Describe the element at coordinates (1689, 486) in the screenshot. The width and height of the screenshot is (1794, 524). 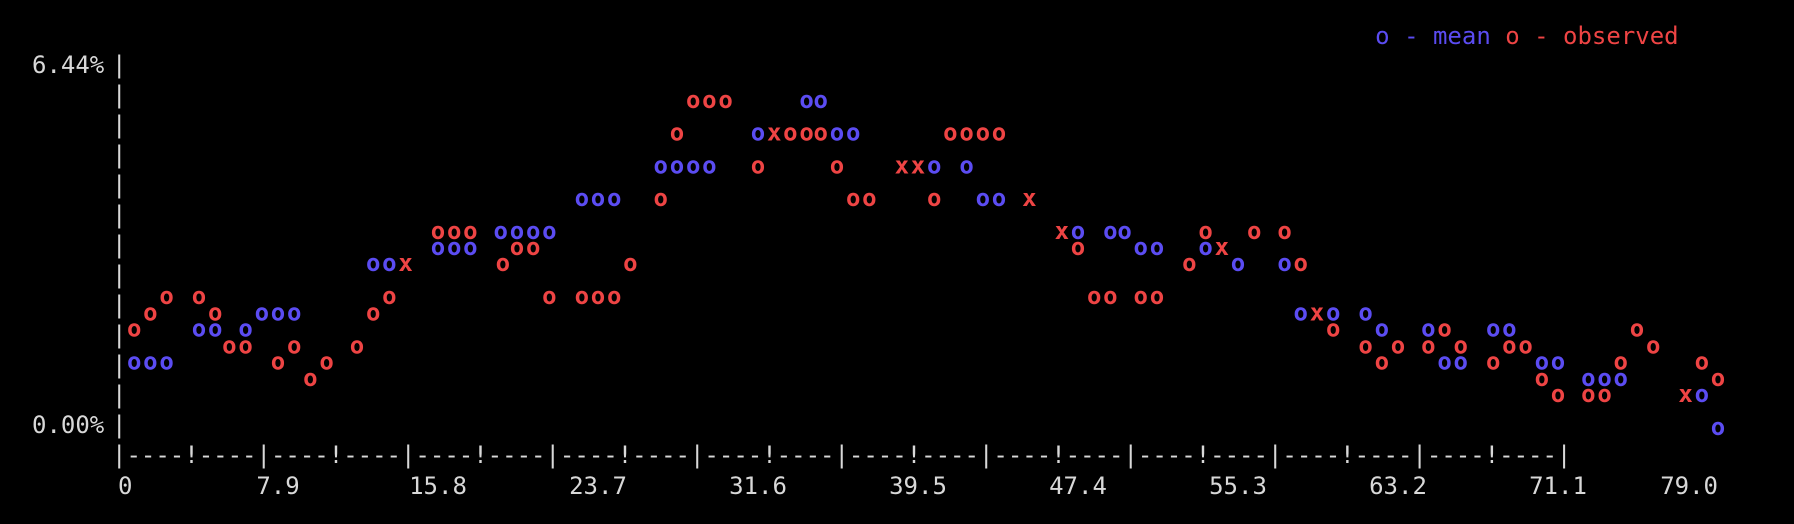
I see `x-tick-label: 79.0` at that location.